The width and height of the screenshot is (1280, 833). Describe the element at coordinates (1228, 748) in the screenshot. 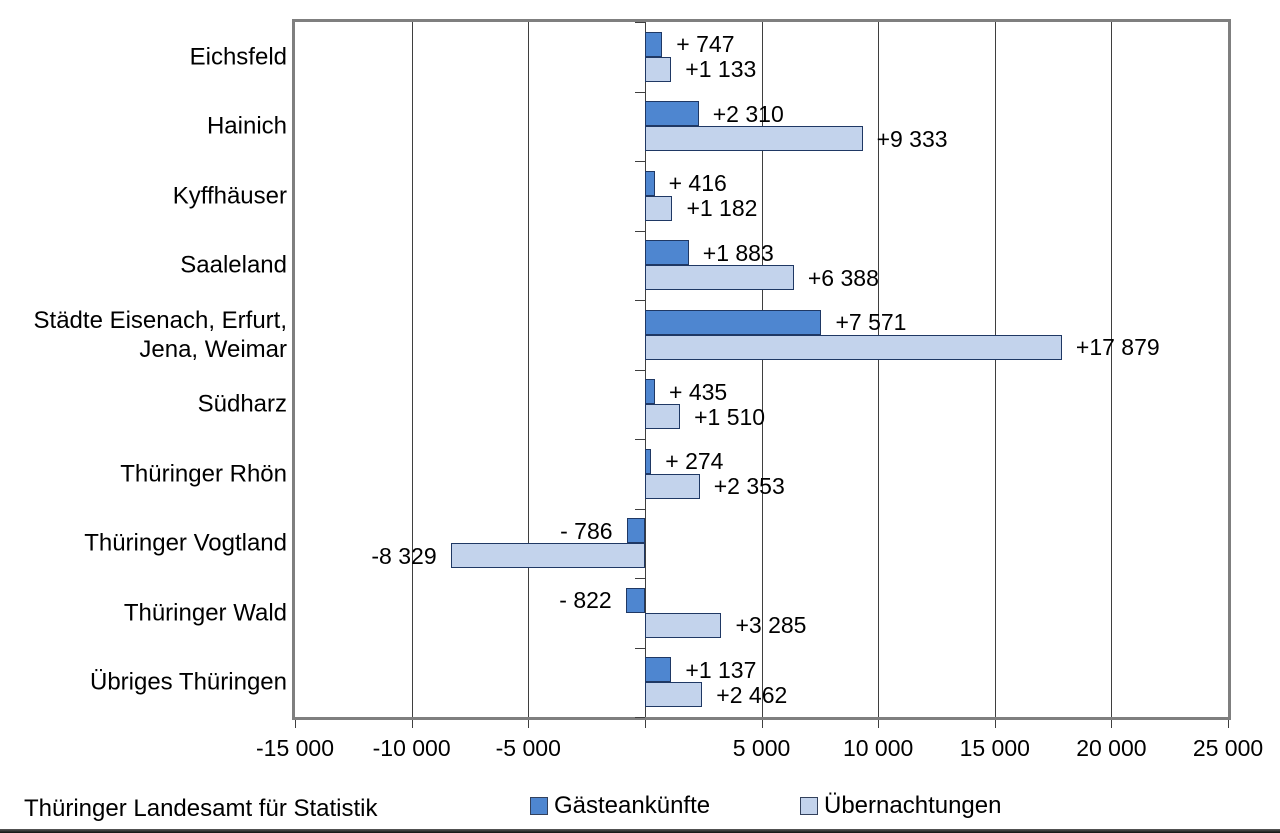

I see `x-axis-label-25000: 25 000` at that location.